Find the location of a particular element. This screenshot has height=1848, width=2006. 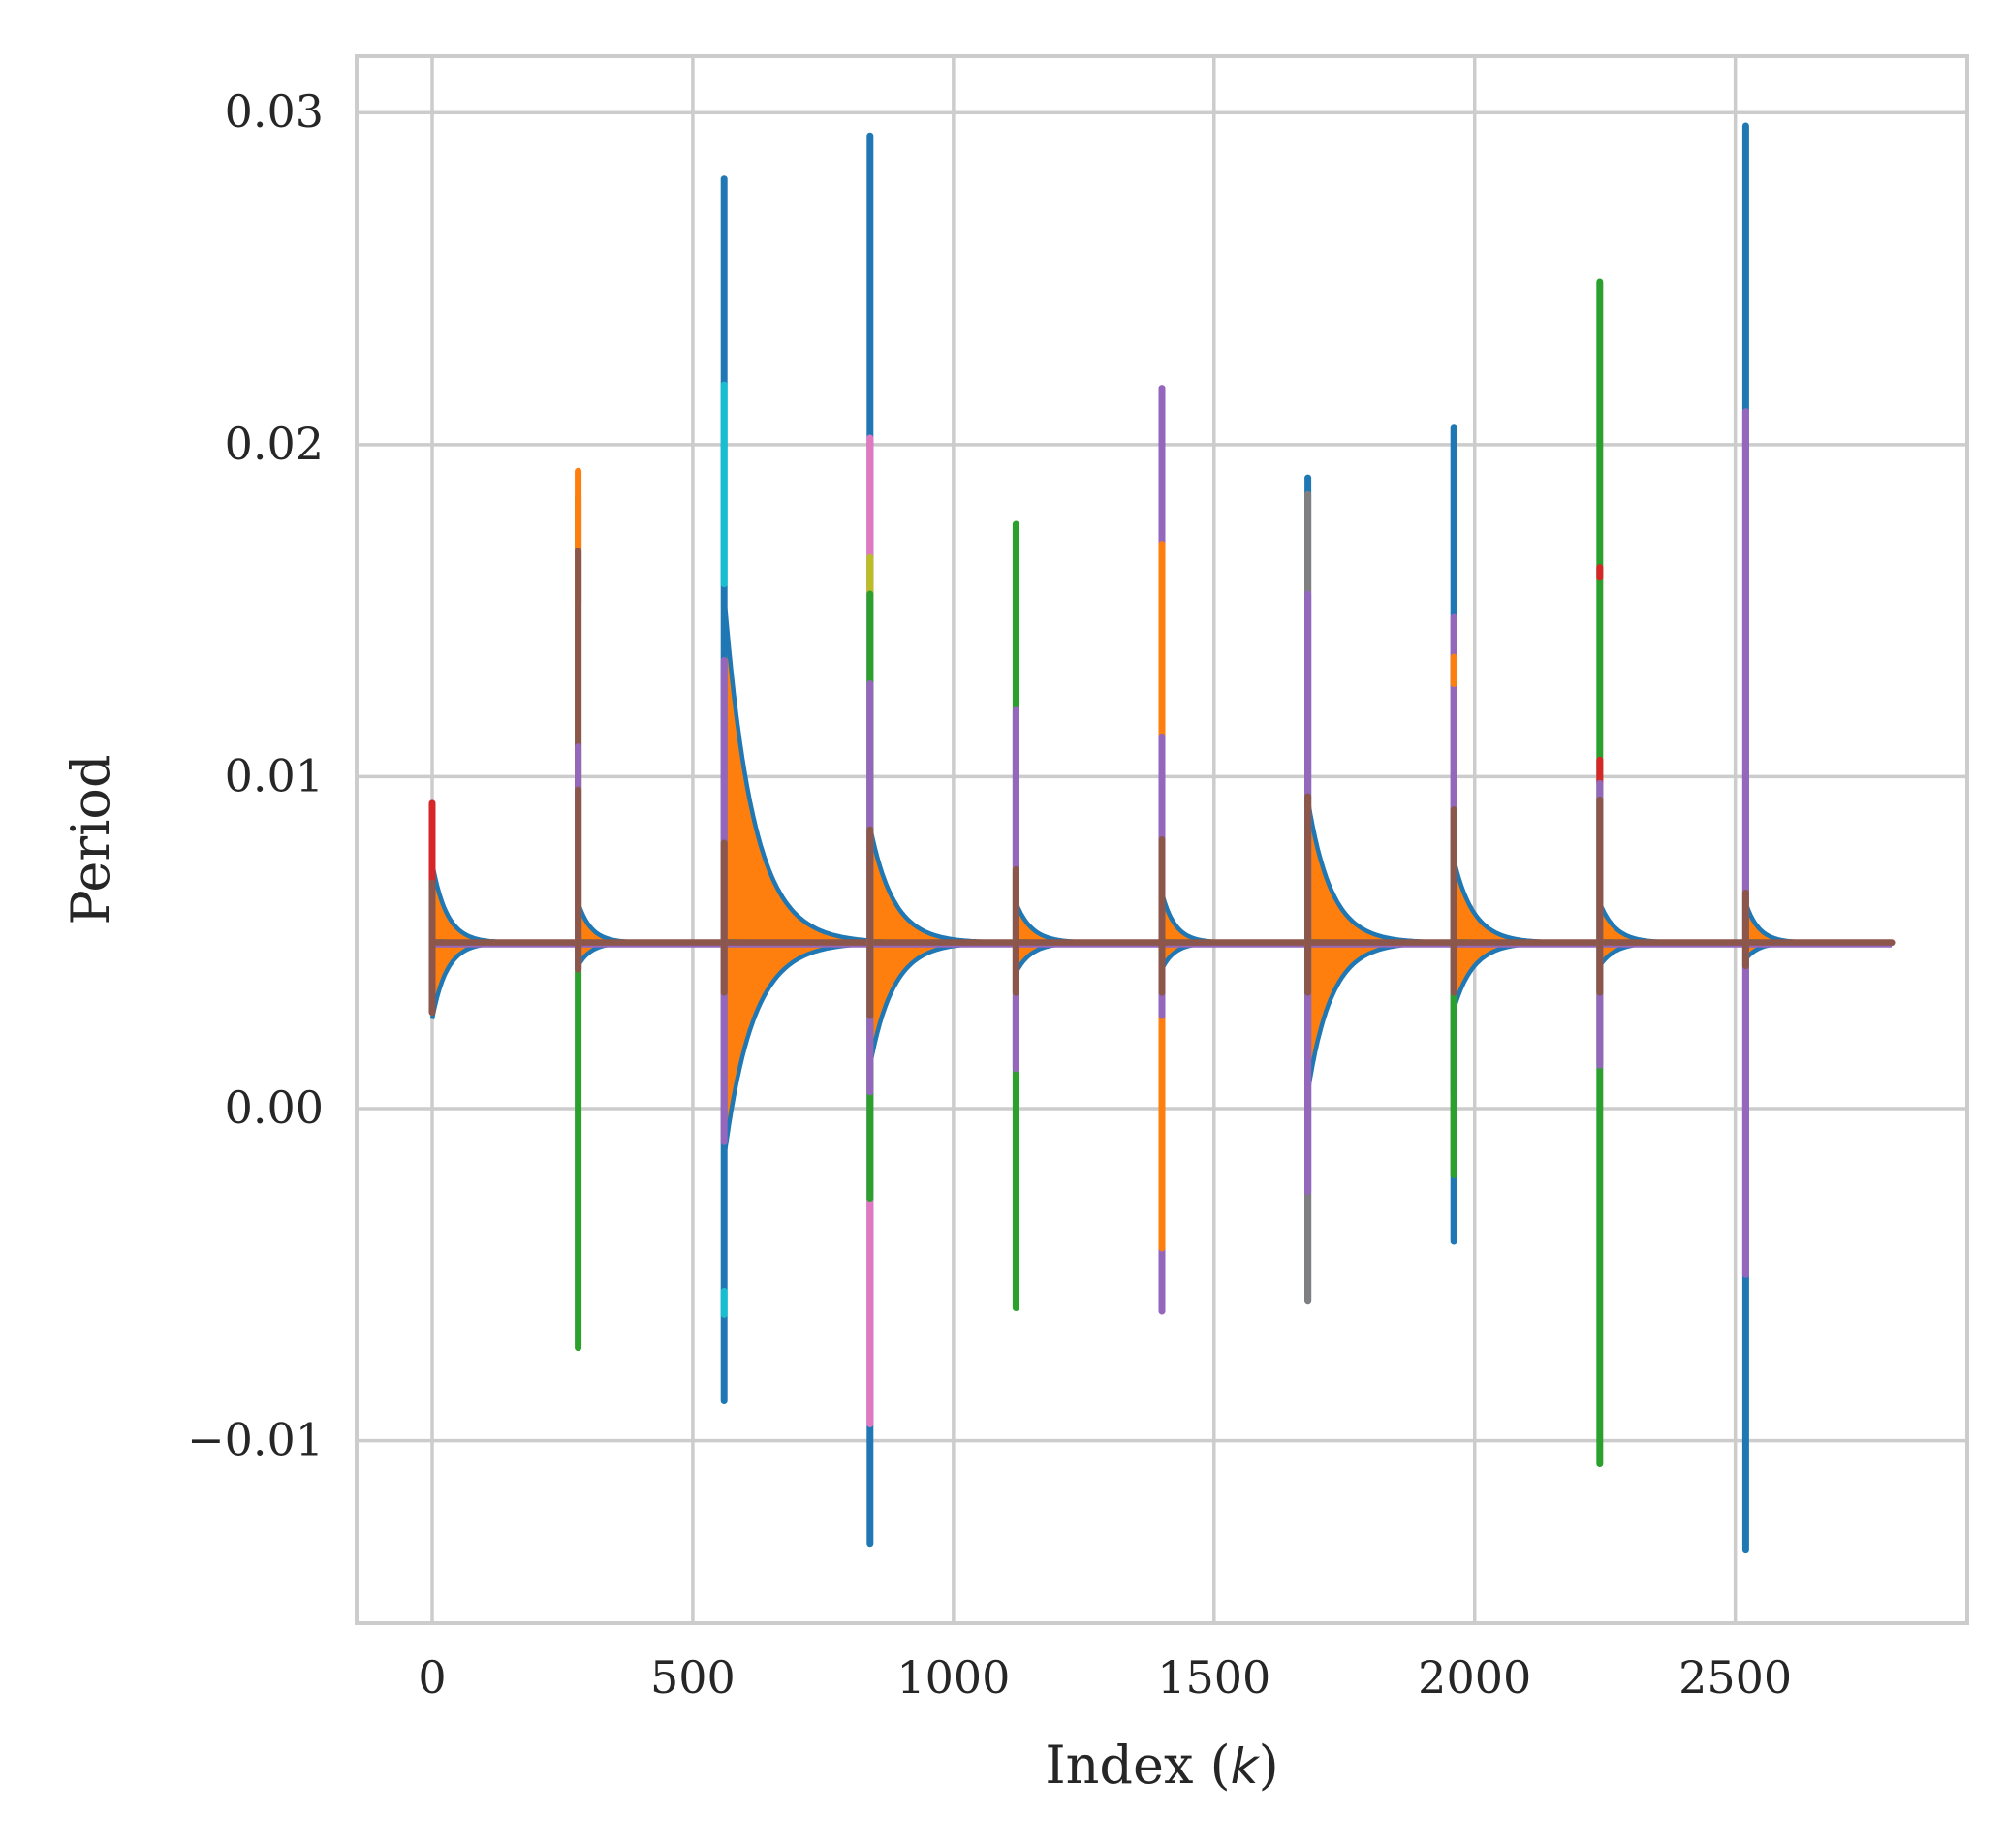

x-tick-label: 2000 is located at coordinates (1474, 1677).